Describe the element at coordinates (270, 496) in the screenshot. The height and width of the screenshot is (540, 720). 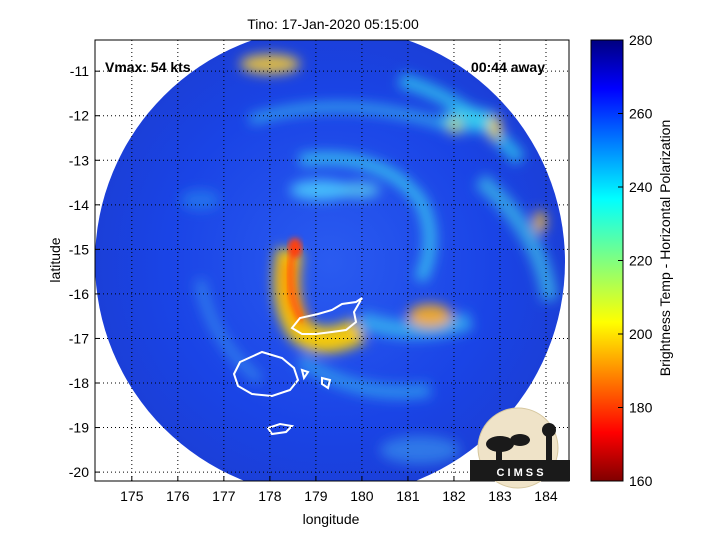
I see `x-tick-label: 178` at that location.